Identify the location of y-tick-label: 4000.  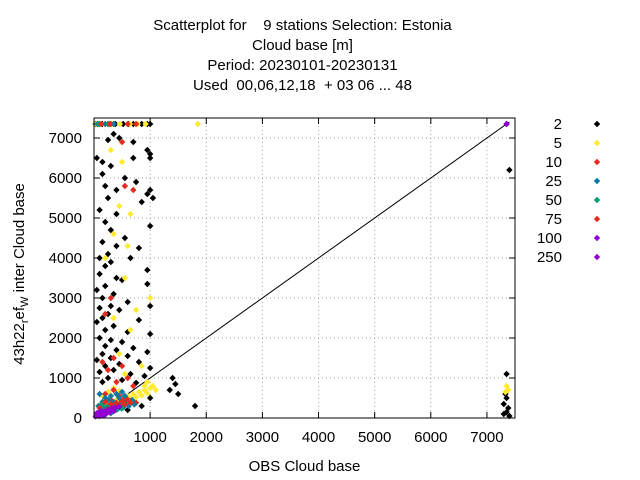
(65, 258).